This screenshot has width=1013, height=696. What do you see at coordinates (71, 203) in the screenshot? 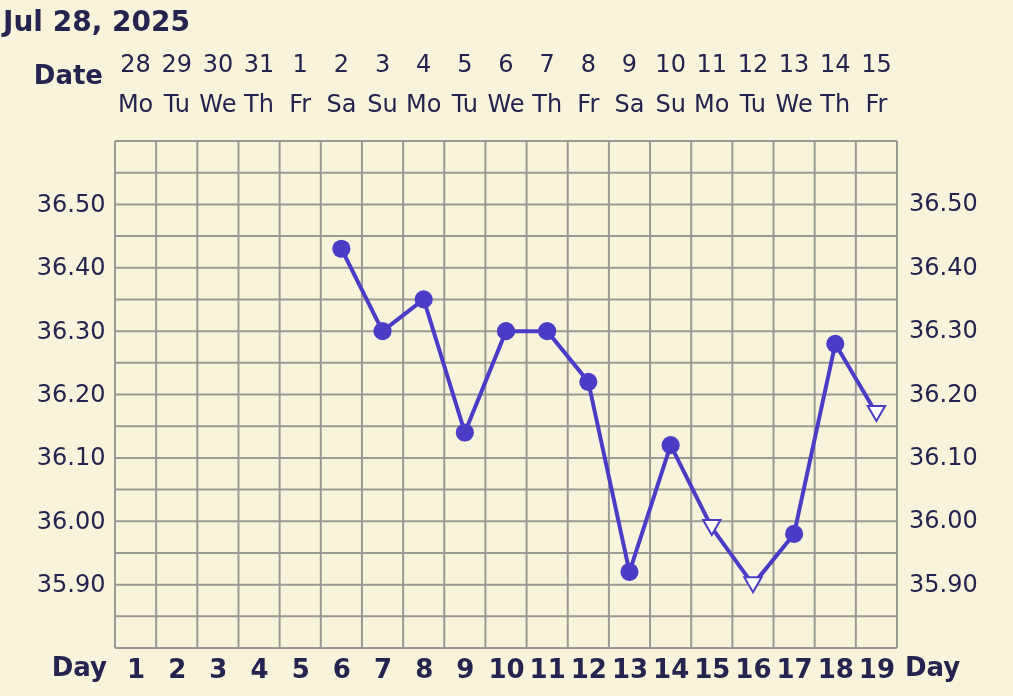
I see `y-tick-label: 36.50` at bounding box center [71, 203].